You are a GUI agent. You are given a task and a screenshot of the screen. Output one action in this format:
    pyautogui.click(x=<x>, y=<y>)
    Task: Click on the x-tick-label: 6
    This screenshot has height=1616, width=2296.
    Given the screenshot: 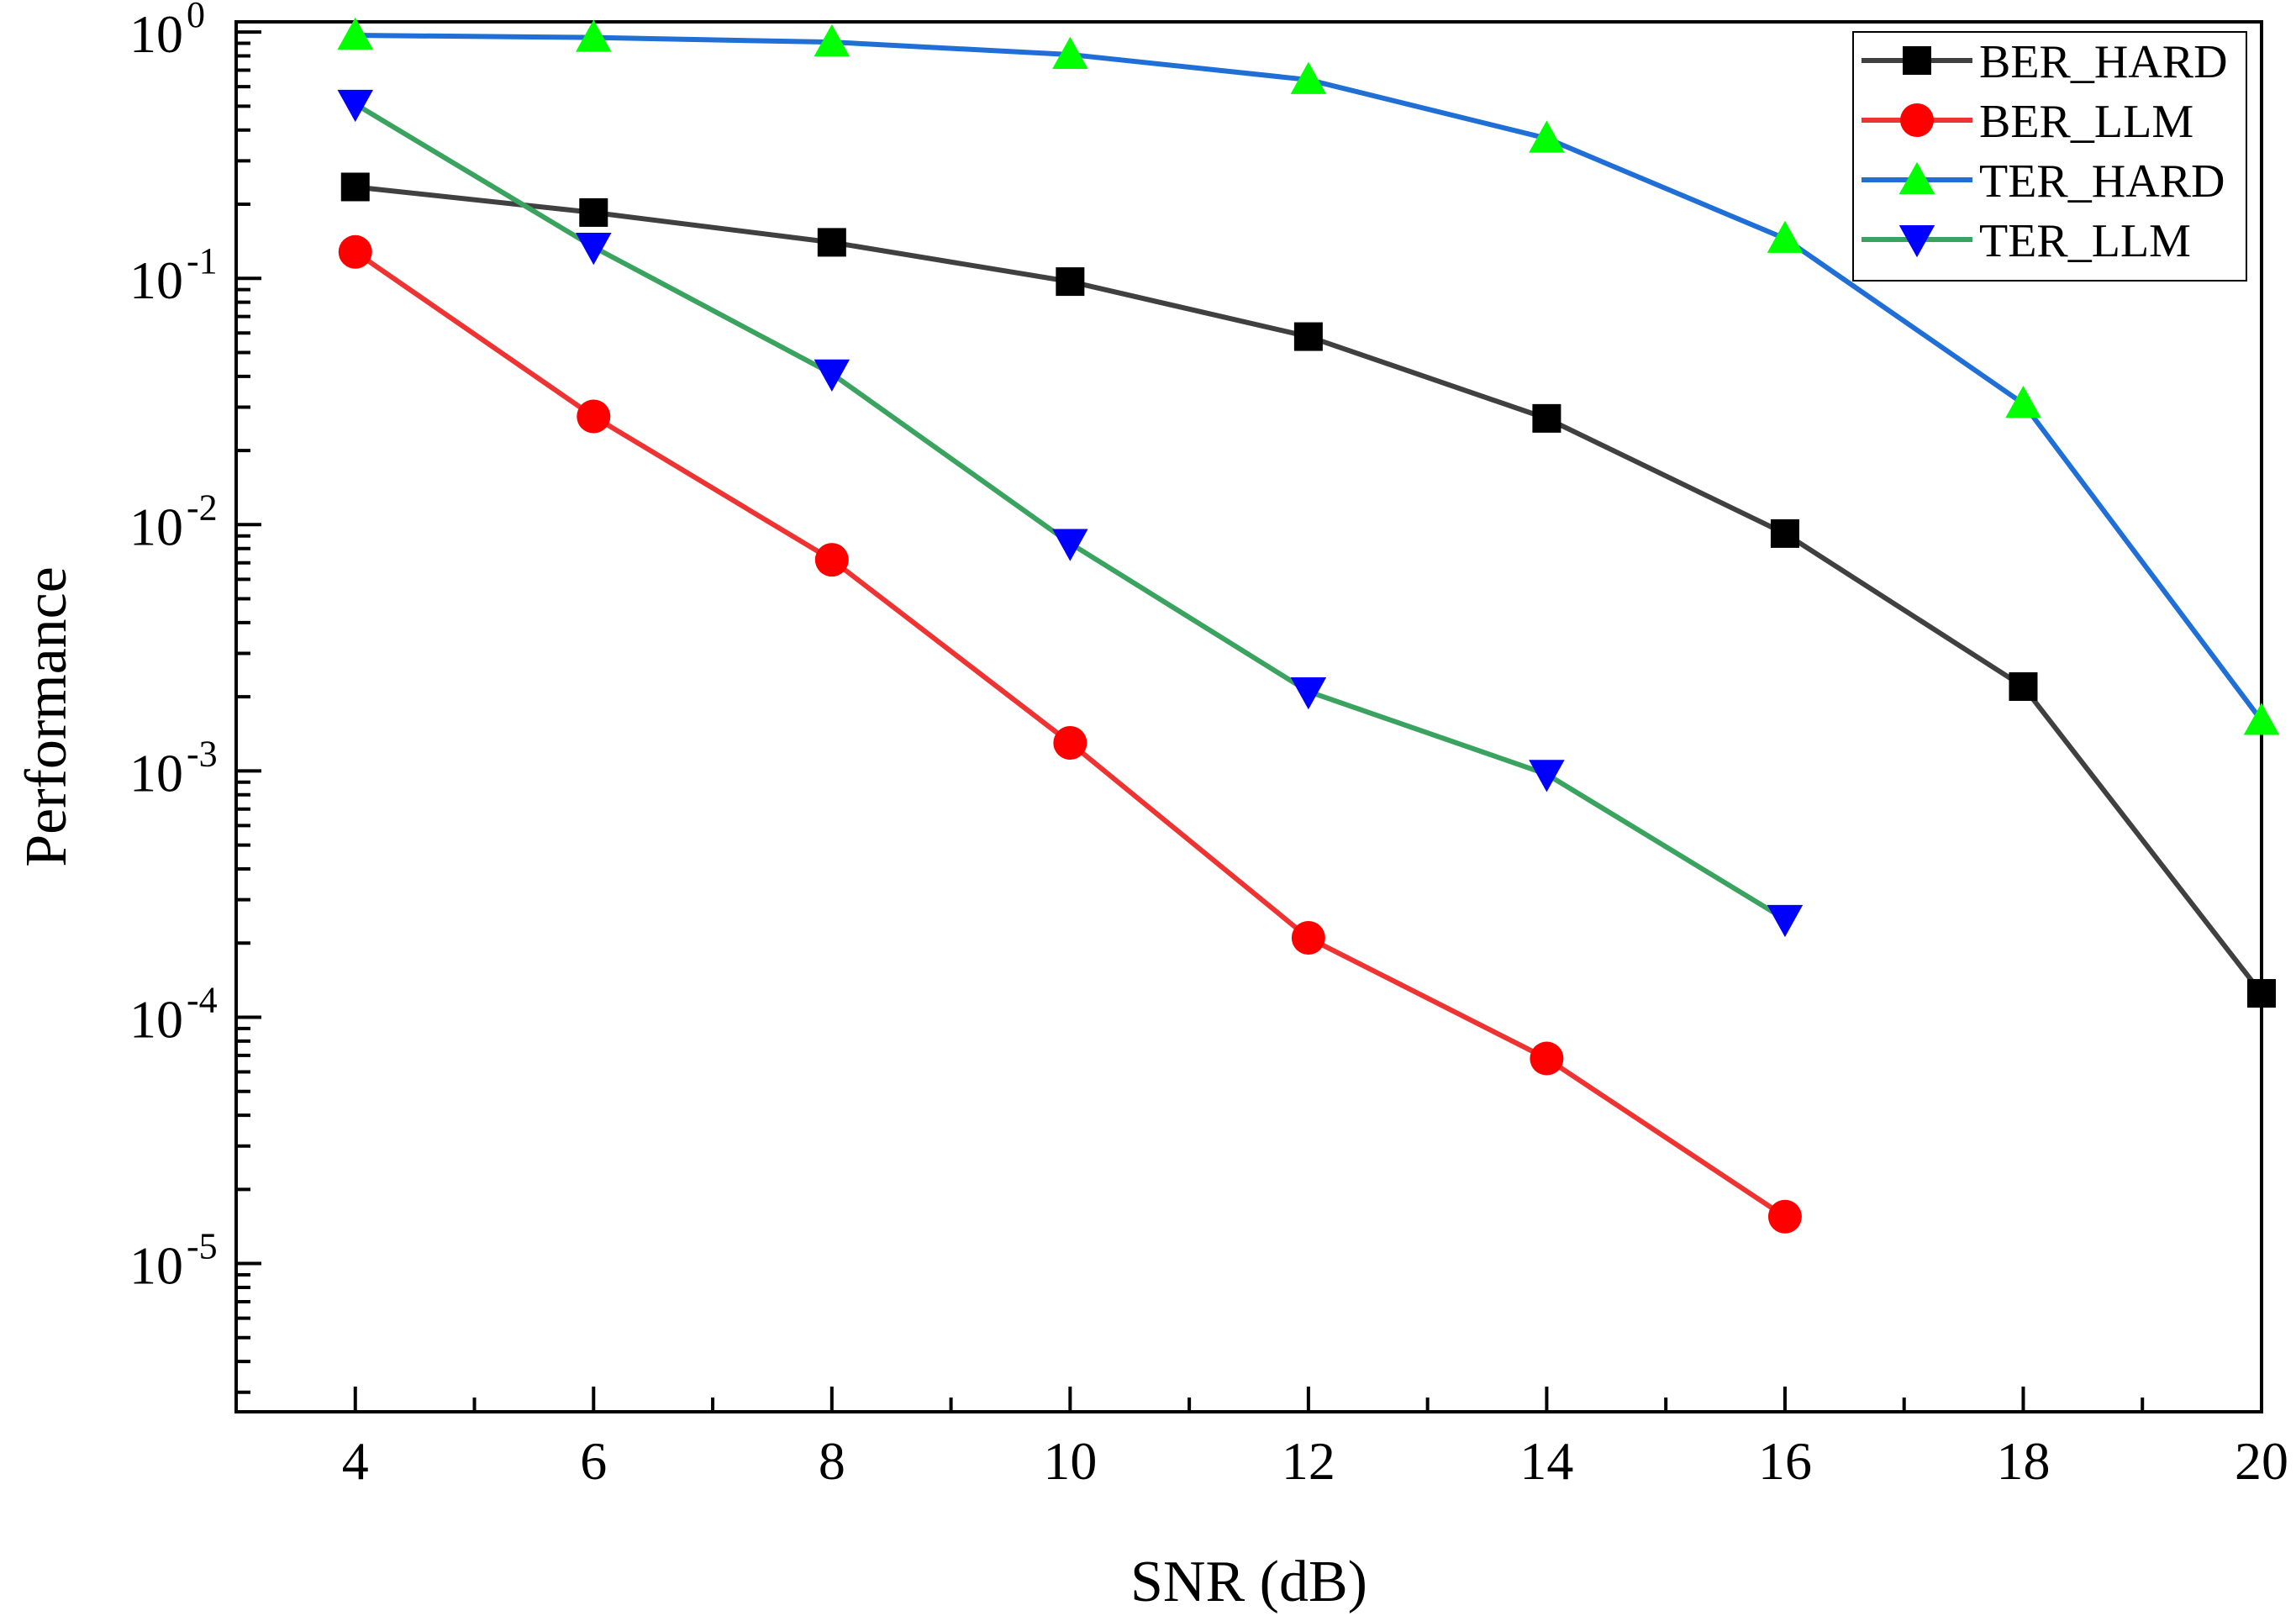 What is the action you would take?
    pyautogui.click(x=594, y=1461)
    